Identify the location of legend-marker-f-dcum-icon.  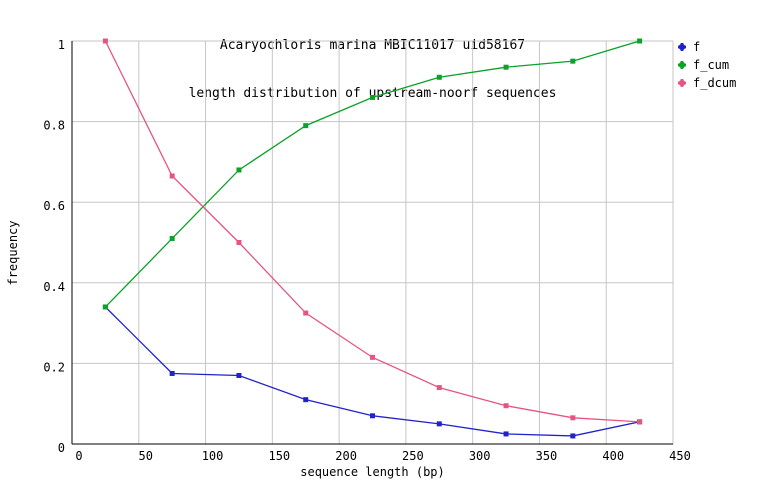
(682, 83).